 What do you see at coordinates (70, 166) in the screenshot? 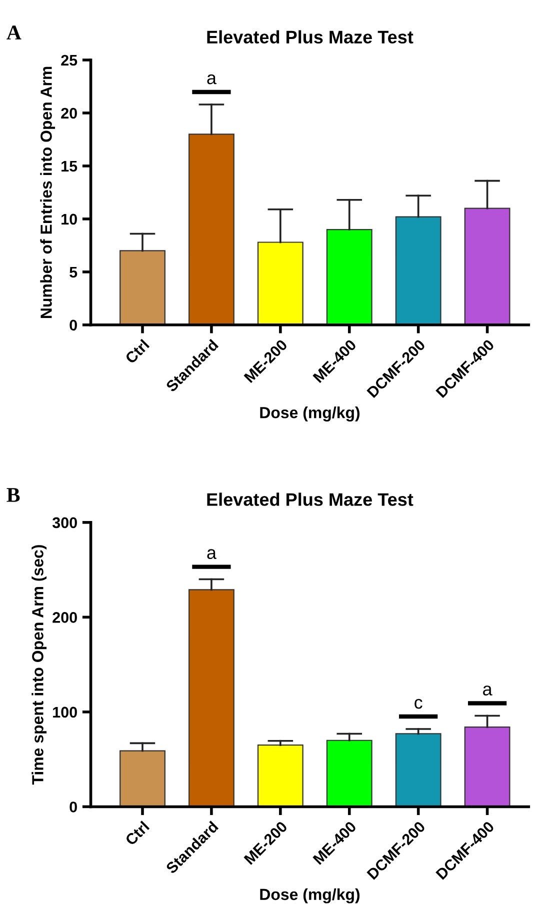
I see `y-tick-label: 15` at bounding box center [70, 166].